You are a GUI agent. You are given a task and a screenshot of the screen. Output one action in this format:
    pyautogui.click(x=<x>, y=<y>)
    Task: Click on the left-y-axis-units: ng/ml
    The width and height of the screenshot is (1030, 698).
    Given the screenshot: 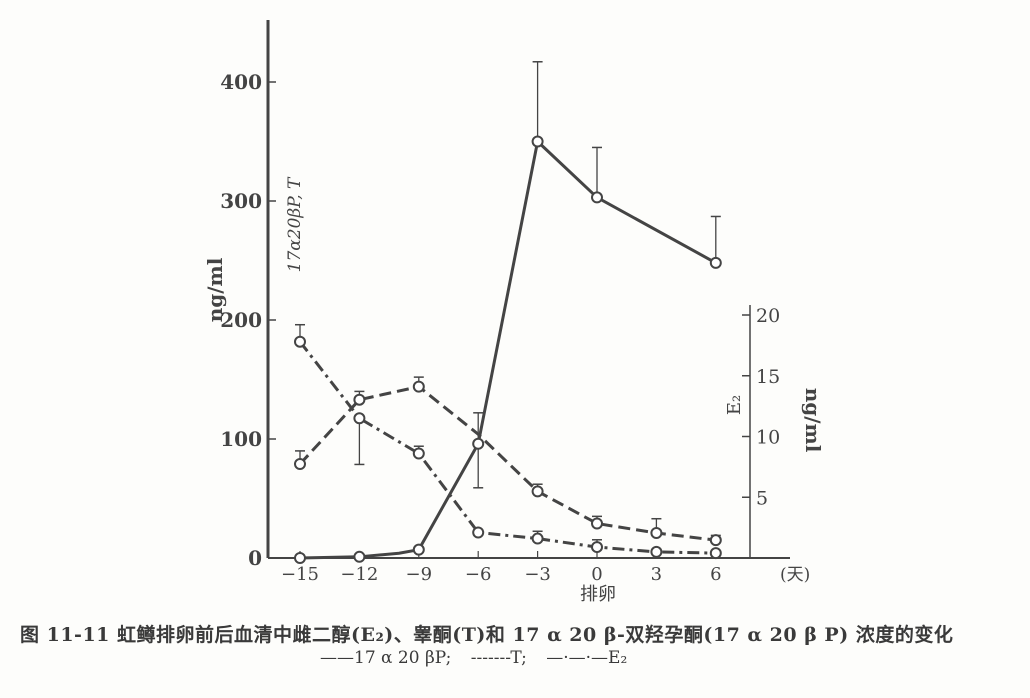 What is the action you would take?
    pyautogui.click(x=215, y=289)
    